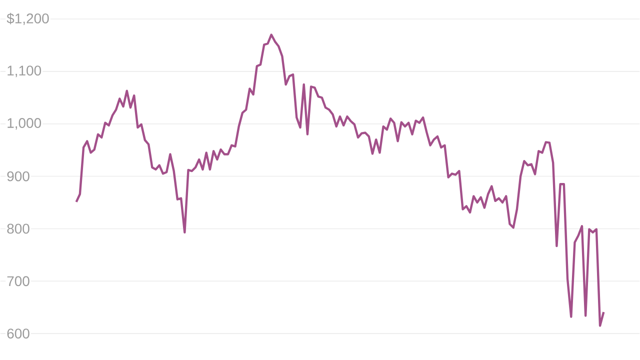 The height and width of the screenshot is (360, 640). Describe the element at coordinates (18, 333) in the screenshot. I see `y-tick-label: 600` at that location.